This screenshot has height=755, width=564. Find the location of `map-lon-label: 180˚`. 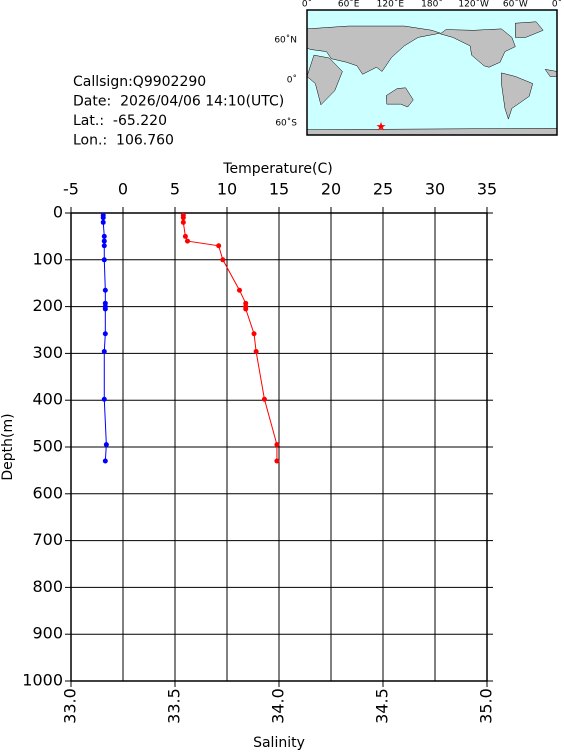

map-lon-label: 180˚ is located at coordinates (432, 5).